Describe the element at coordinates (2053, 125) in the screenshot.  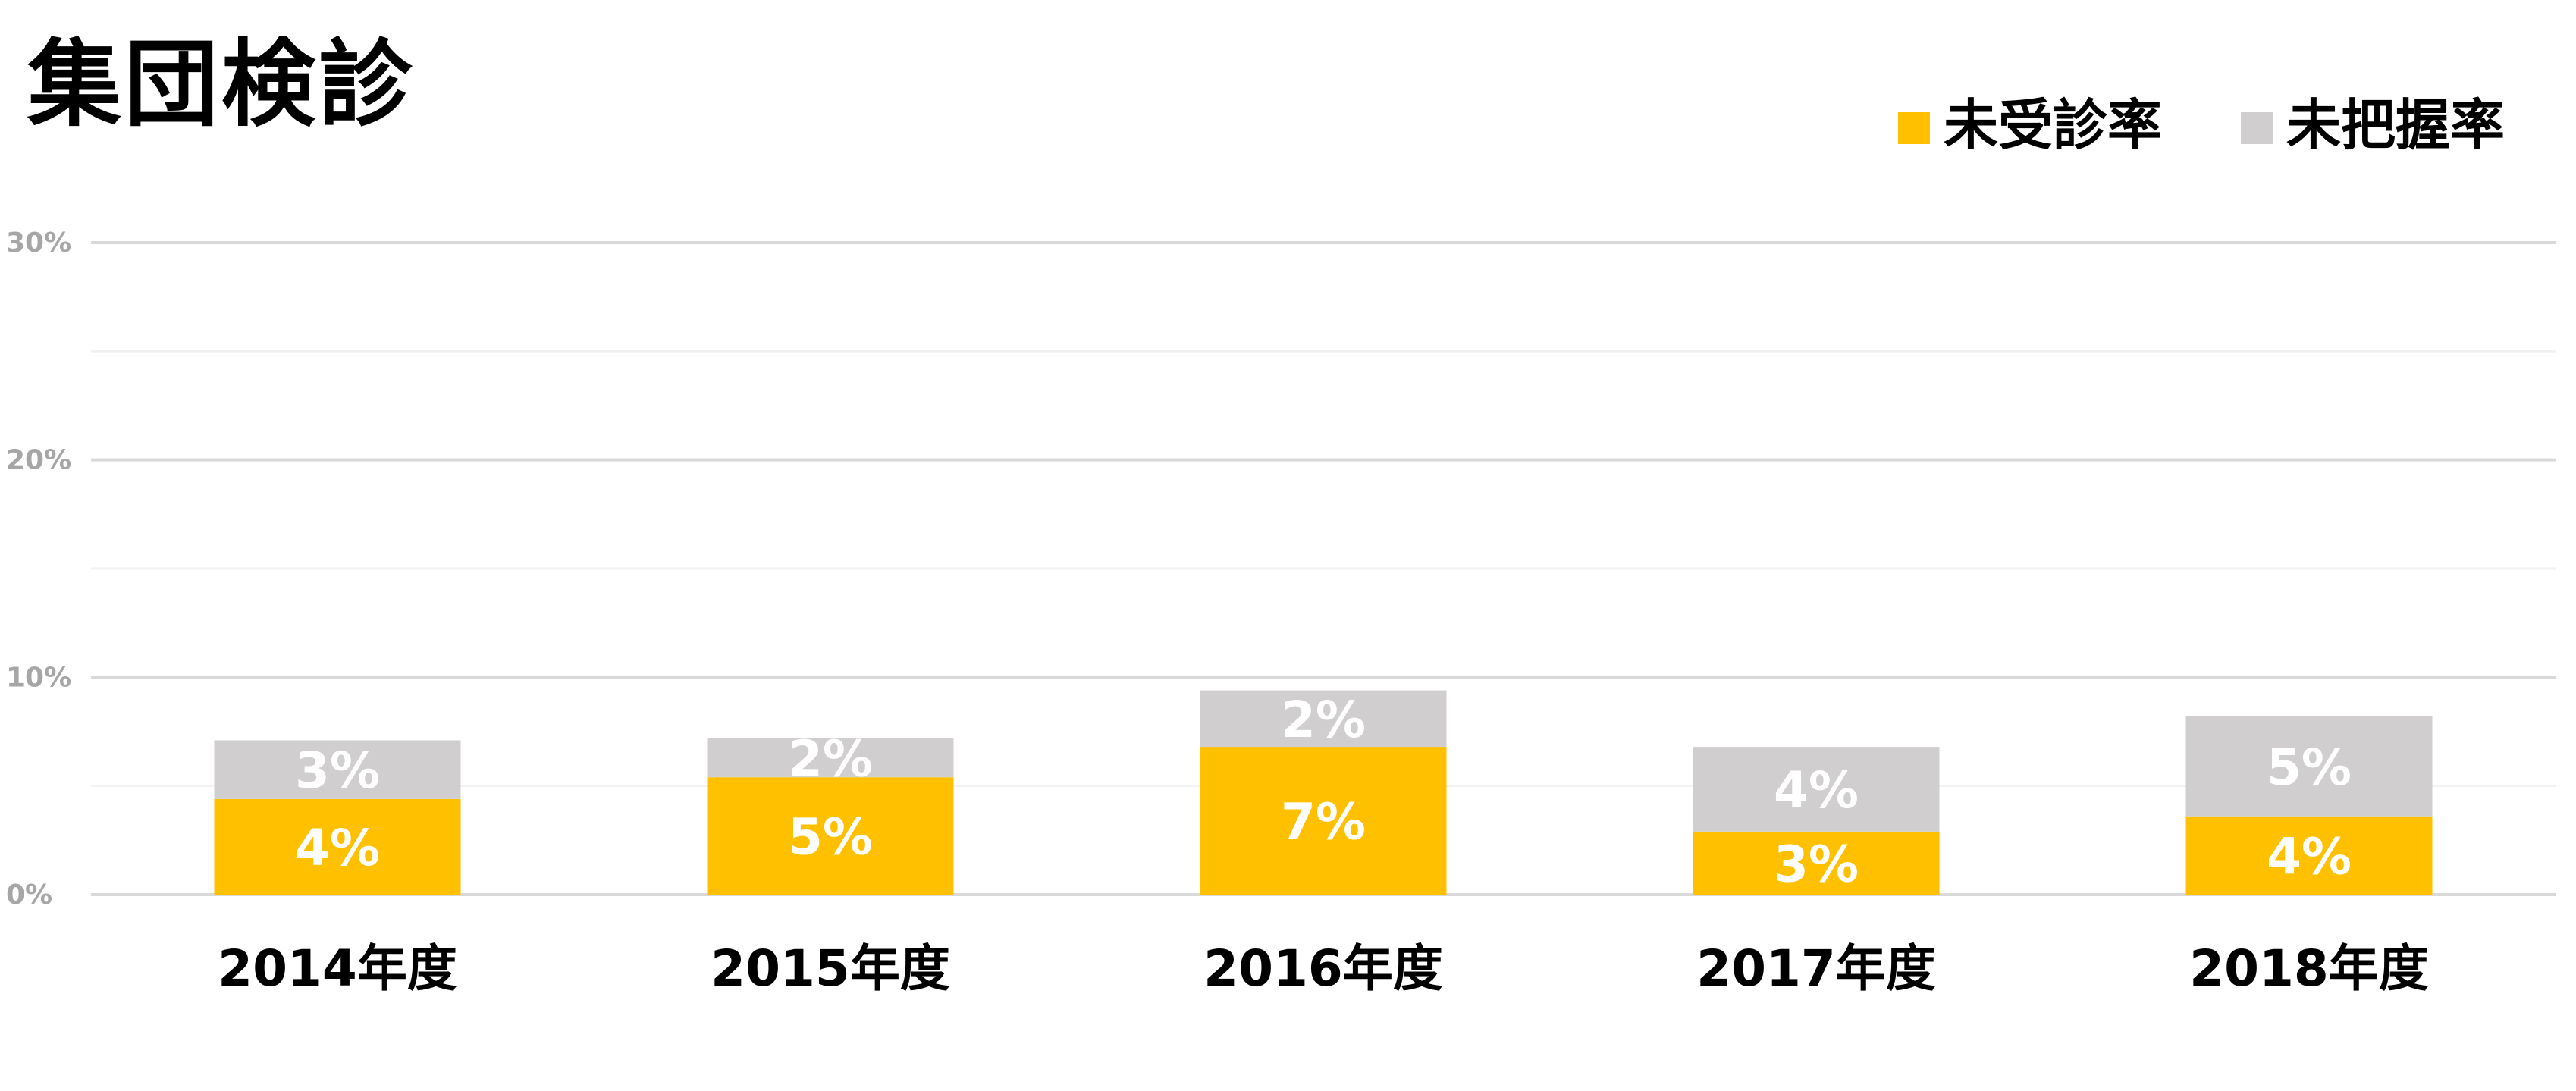
I see `legend-label: 未受診率` at that location.